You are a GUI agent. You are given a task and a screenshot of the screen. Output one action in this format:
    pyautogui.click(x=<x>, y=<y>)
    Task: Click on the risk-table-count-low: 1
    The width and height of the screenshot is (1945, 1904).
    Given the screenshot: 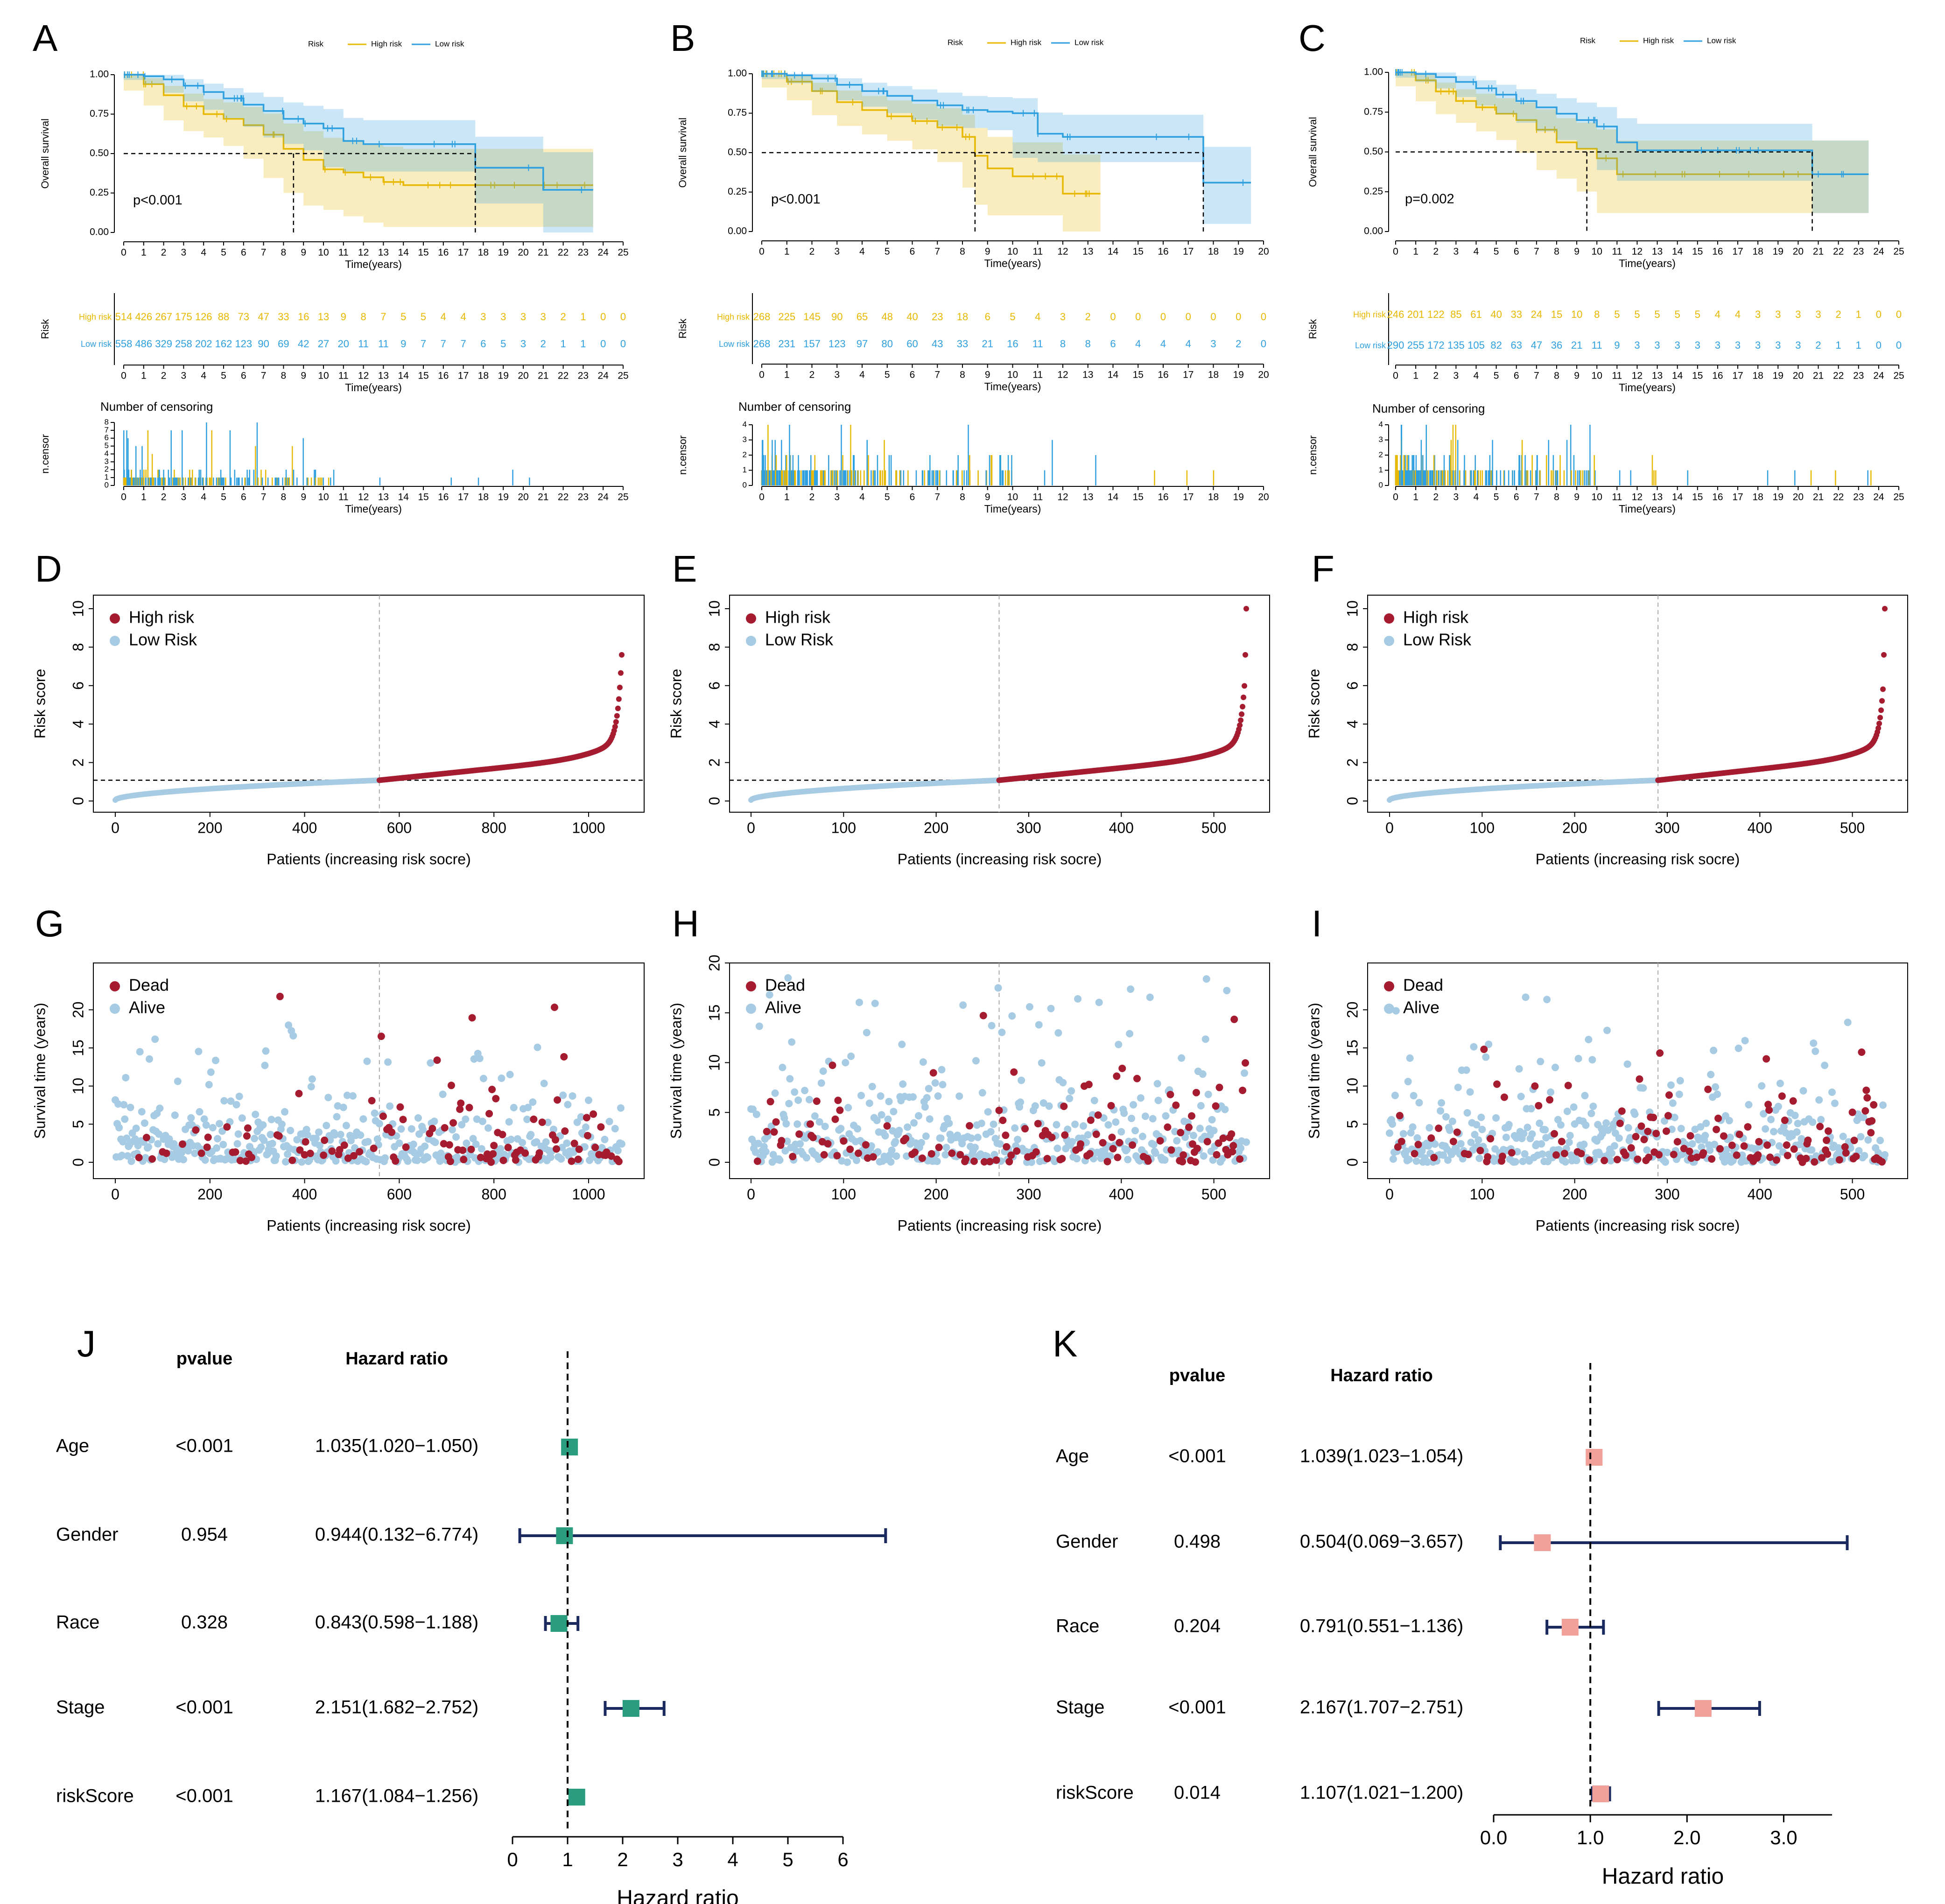 What is the action you would take?
    pyautogui.click(x=563, y=344)
    